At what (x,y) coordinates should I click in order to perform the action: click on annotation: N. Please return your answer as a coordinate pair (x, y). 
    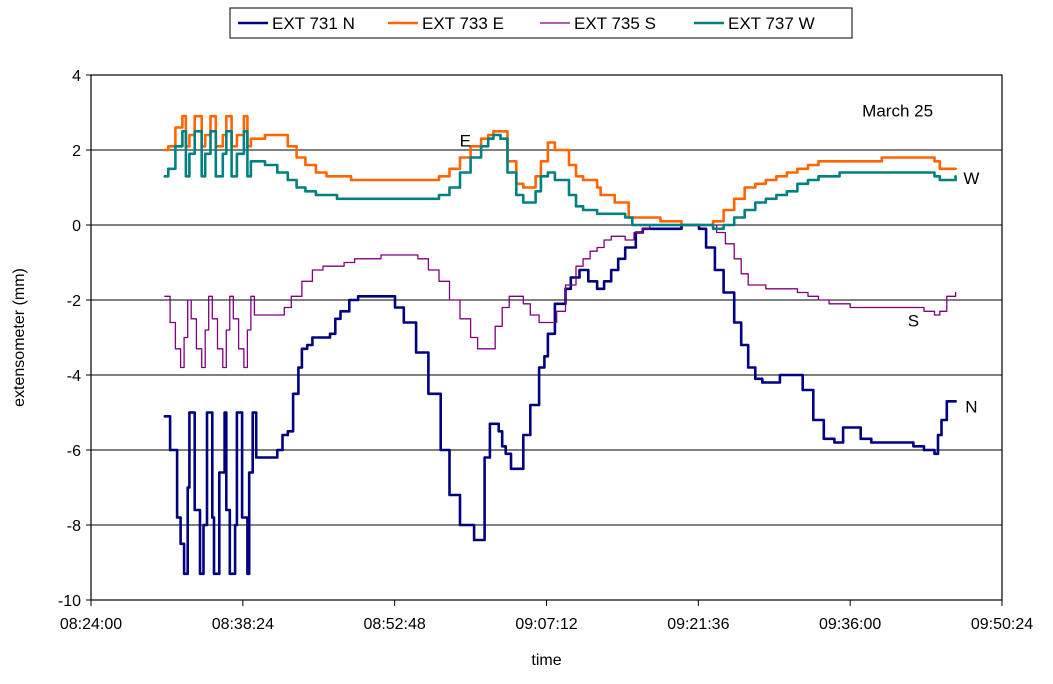
    Looking at the image, I should click on (971, 407).